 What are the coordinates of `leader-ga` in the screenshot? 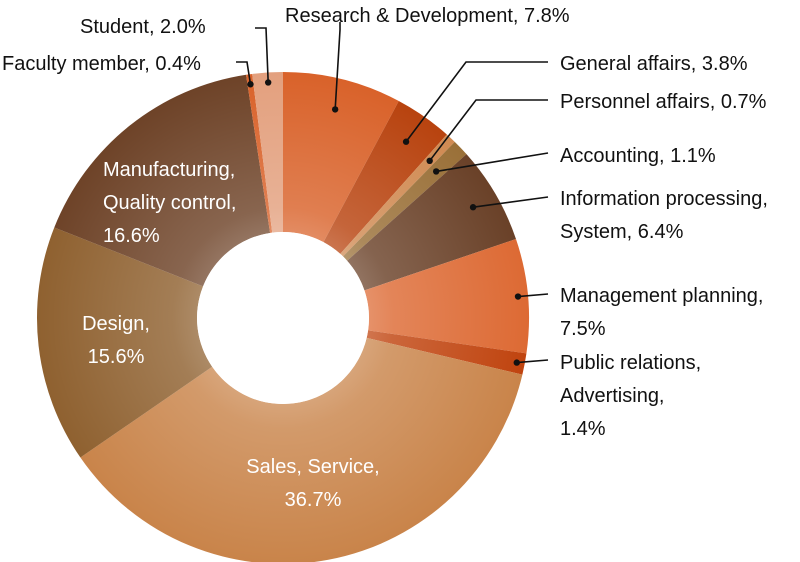 It's located at (476, 102).